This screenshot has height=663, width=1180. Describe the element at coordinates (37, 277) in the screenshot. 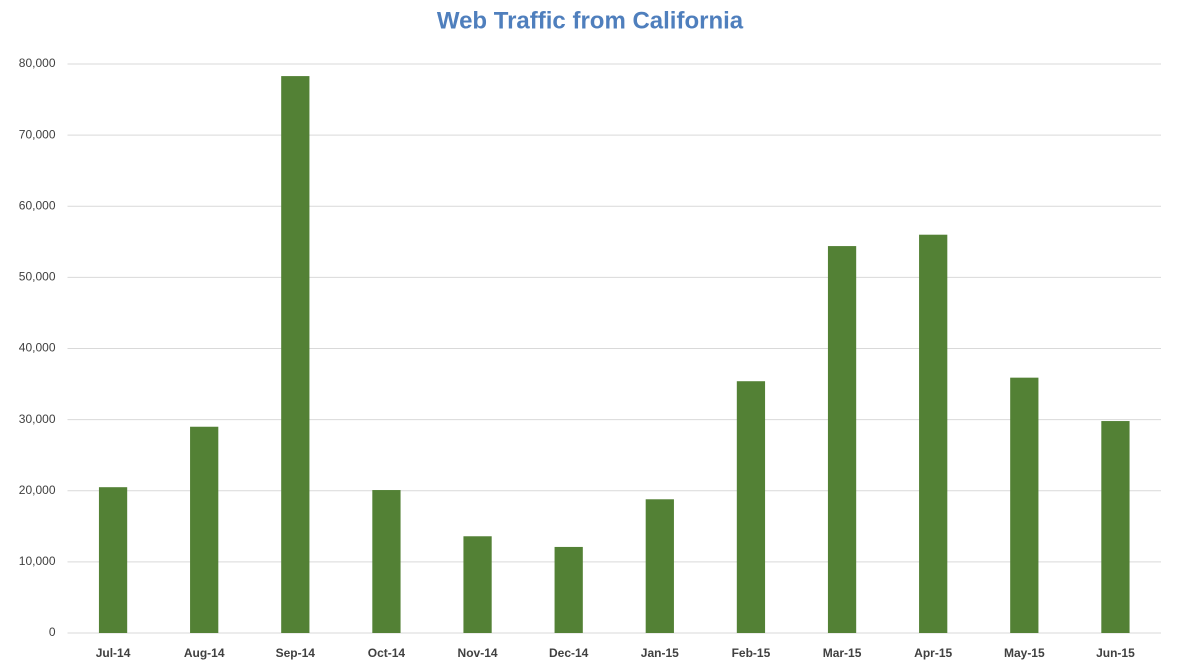

I see `y-tick-label: 50,000` at that location.